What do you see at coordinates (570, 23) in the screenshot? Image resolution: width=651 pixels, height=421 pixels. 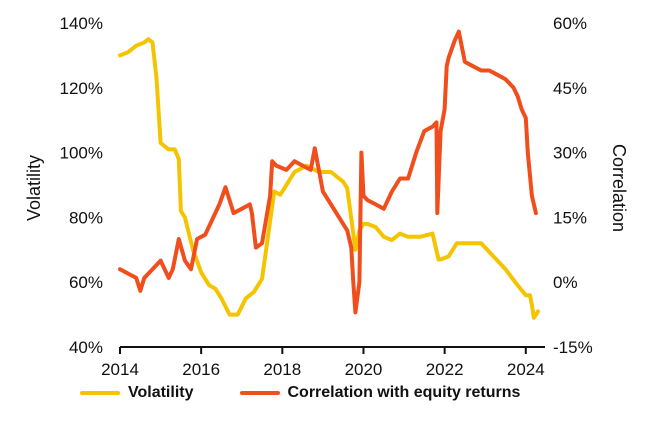 I see `y2-tick-label: 60%` at bounding box center [570, 23].